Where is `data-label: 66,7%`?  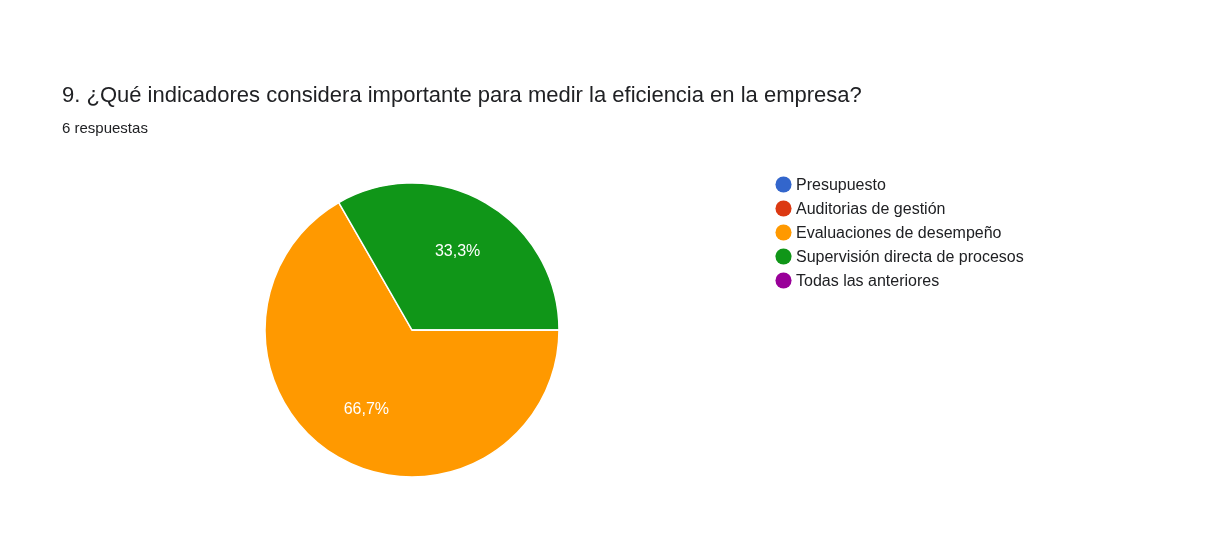 data-label: 66,7% is located at coordinates (366, 408).